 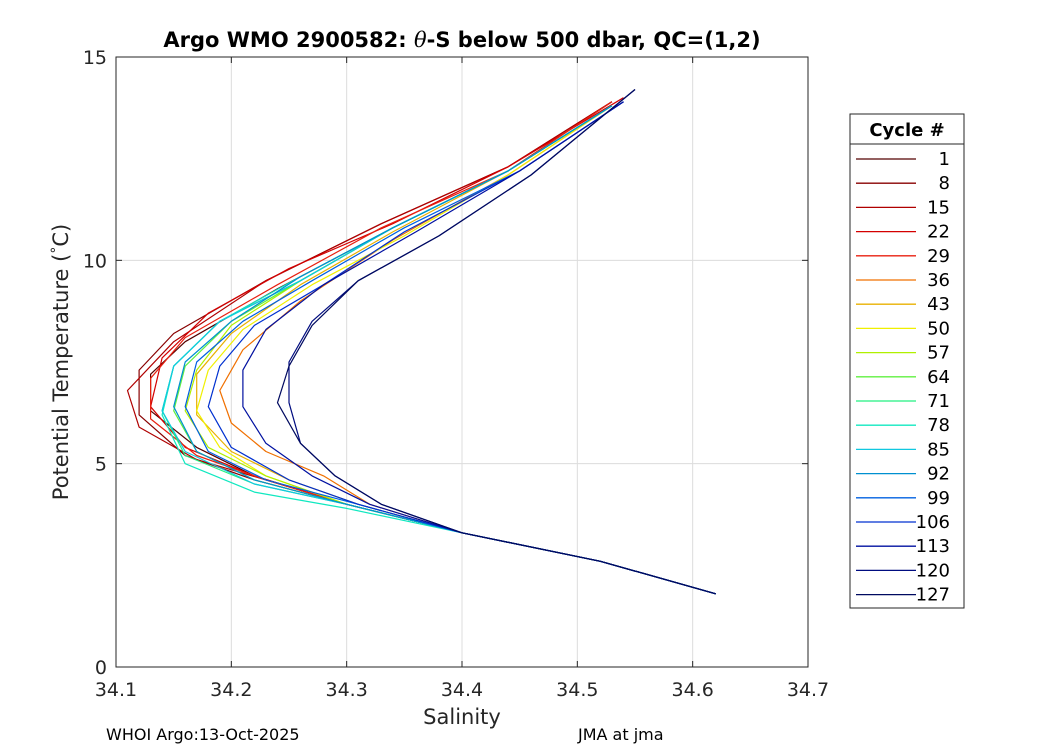 I want to click on title-theta-symbol: θ, so click(x=420, y=40).